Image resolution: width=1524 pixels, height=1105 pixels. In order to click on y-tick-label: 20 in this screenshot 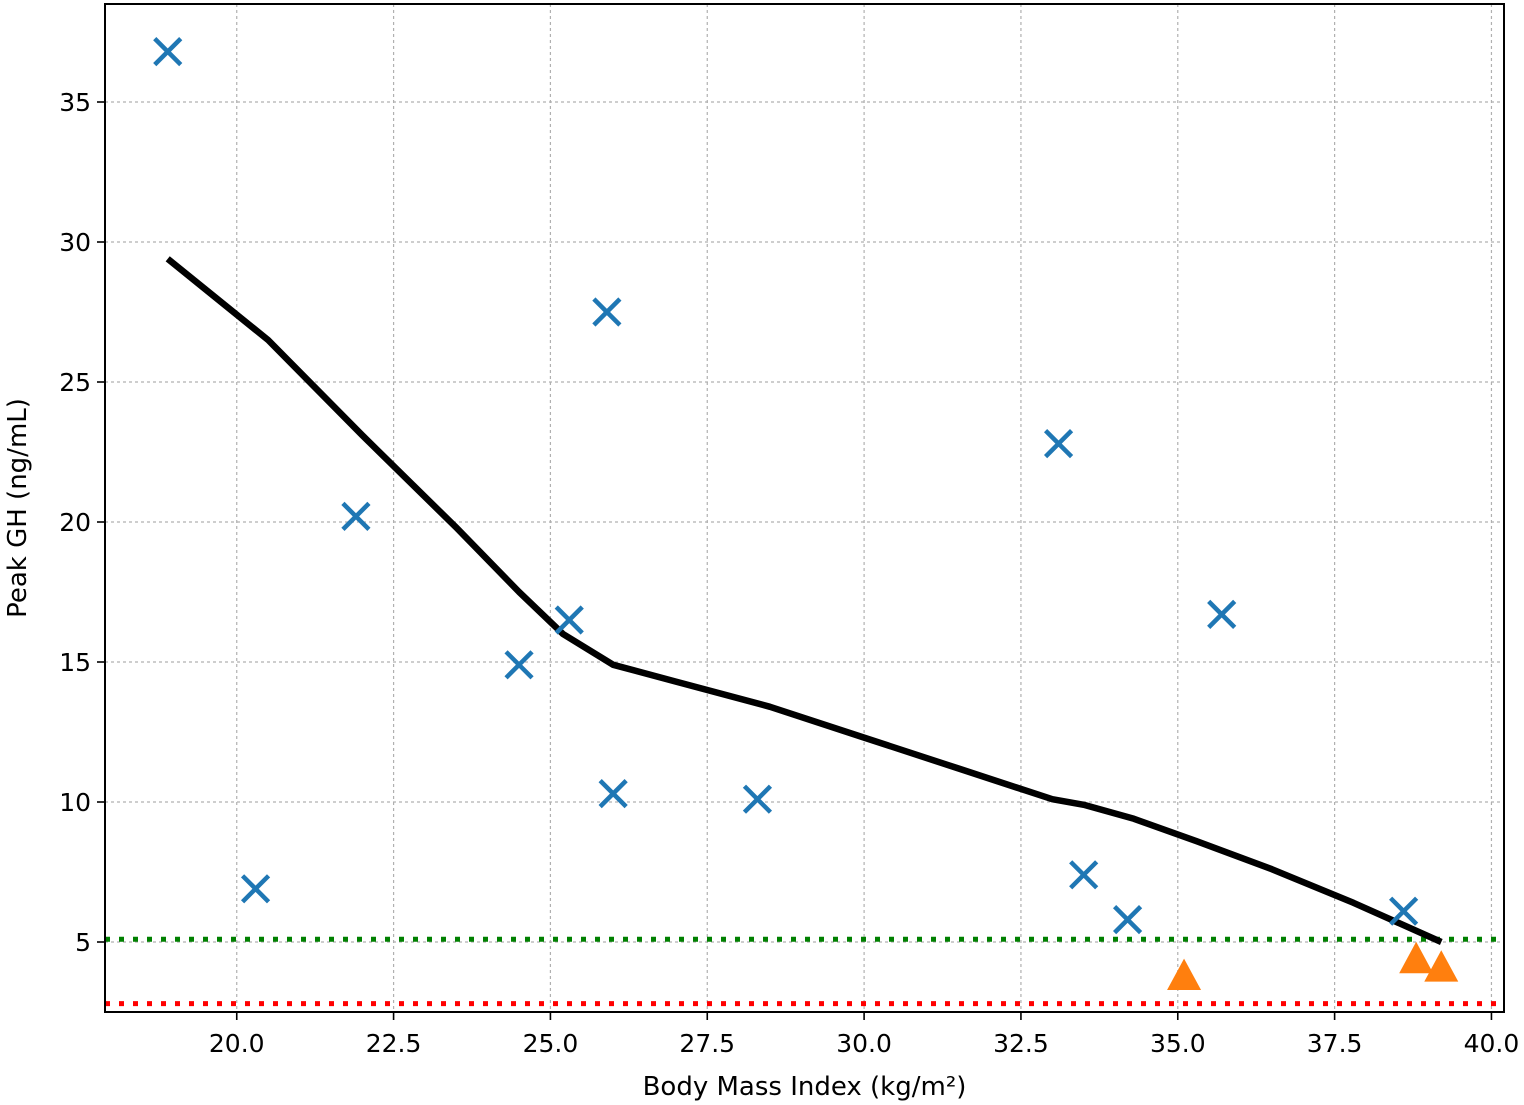, I will do `click(75, 522)`.